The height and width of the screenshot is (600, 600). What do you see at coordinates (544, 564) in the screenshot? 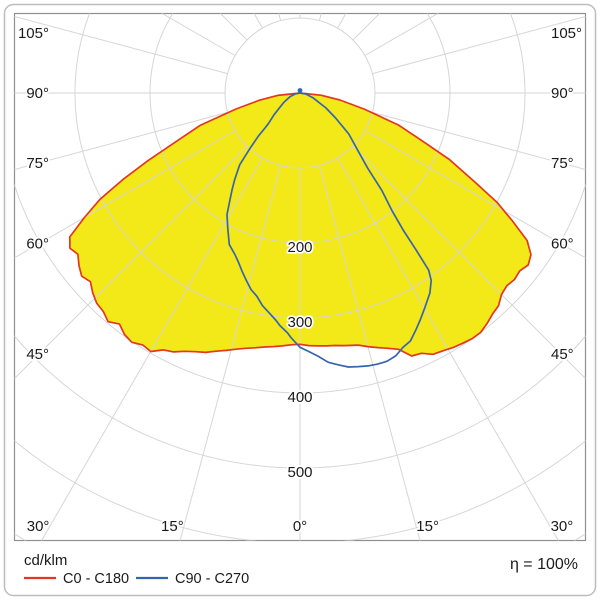
I see `efficiency-label: η = 100%` at bounding box center [544, 564].